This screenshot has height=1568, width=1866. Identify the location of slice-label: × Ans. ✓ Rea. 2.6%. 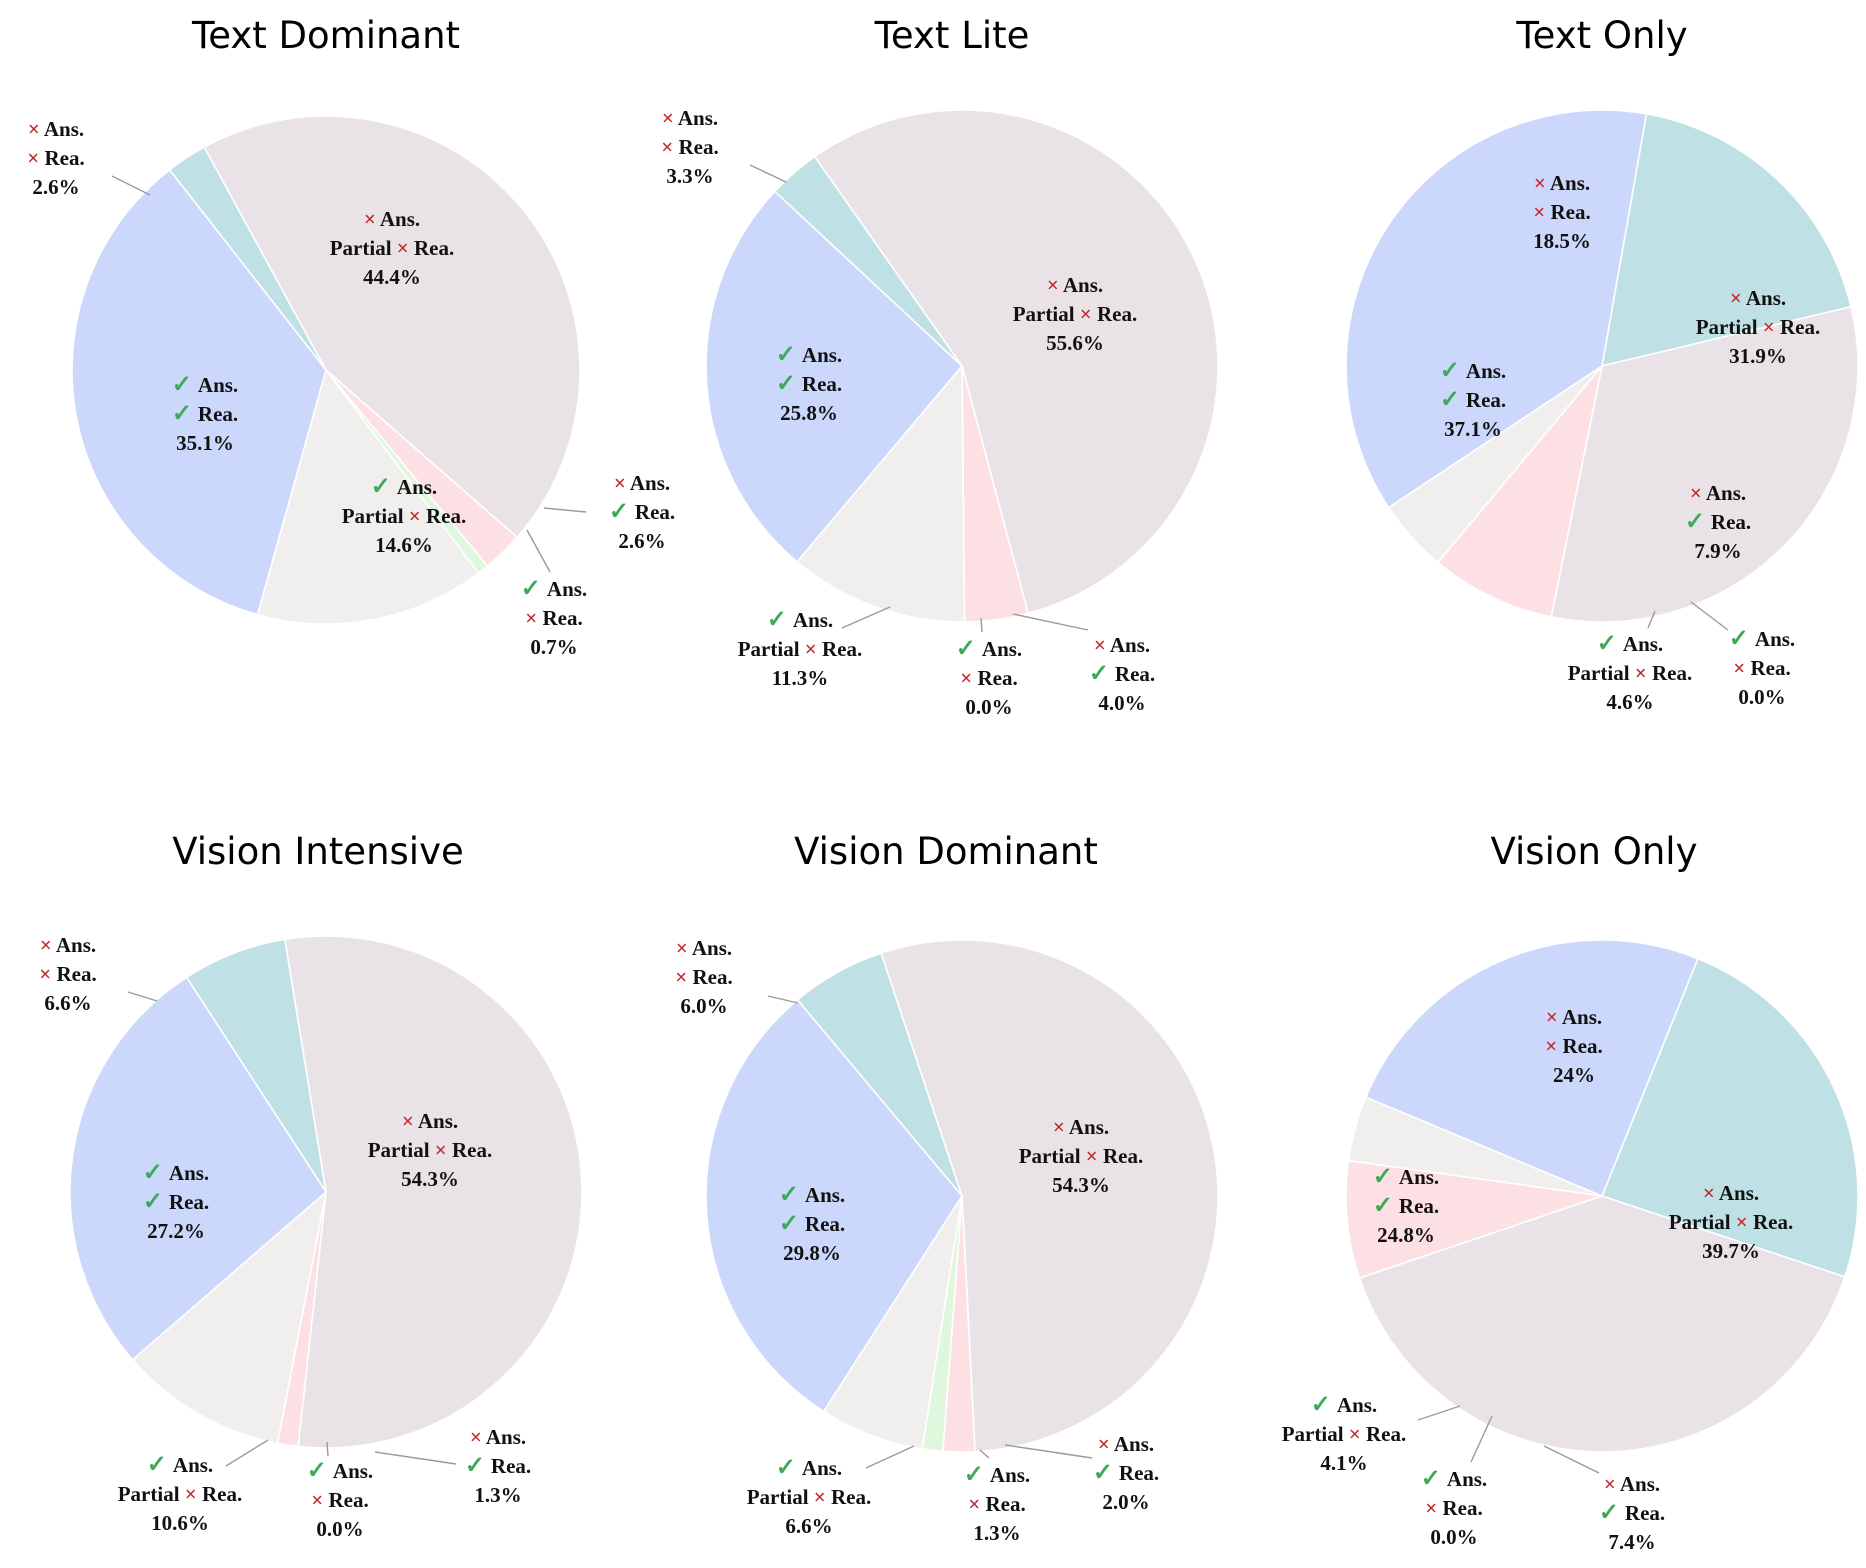
(642, 512).